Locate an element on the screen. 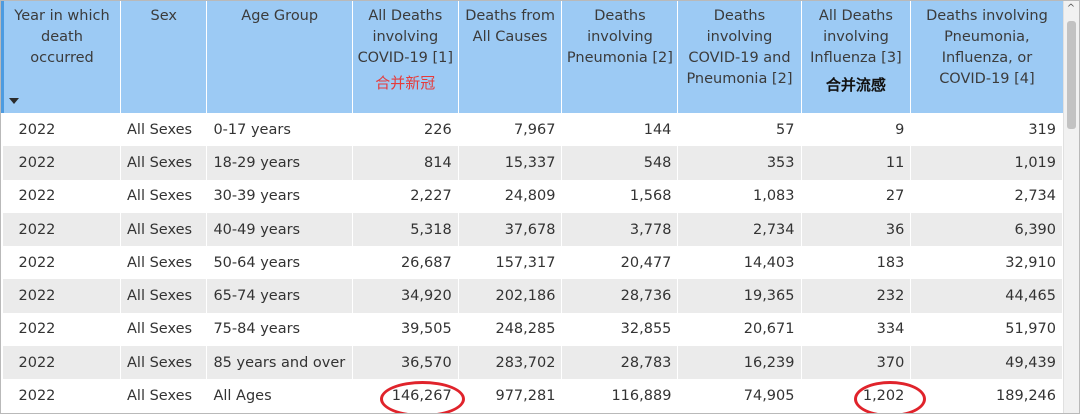  cell-pneumonia: 144 is located at coordinates (620, 130).